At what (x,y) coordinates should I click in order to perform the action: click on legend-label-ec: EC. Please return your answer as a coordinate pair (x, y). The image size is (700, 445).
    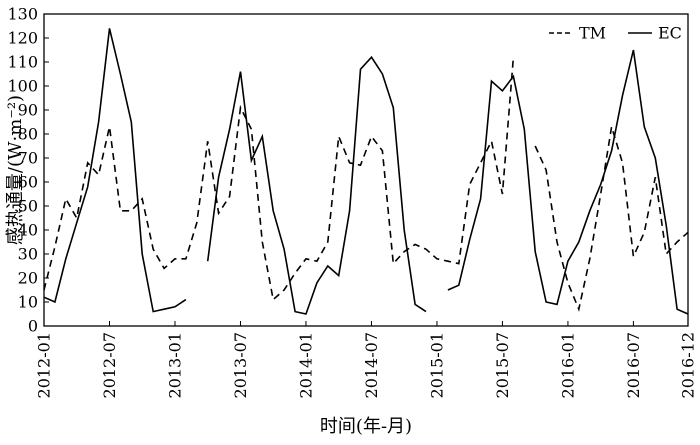
    Looking at the image, I should click on (670, 33).